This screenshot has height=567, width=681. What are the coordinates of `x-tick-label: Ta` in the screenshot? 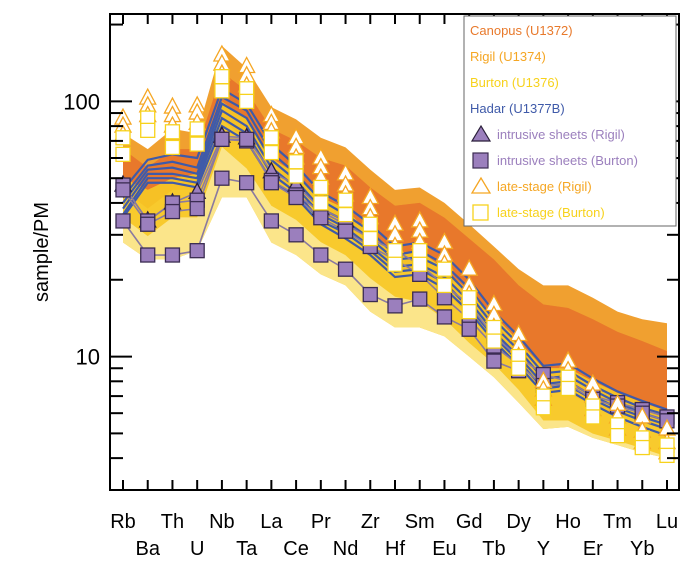 It's located at (247, 549).